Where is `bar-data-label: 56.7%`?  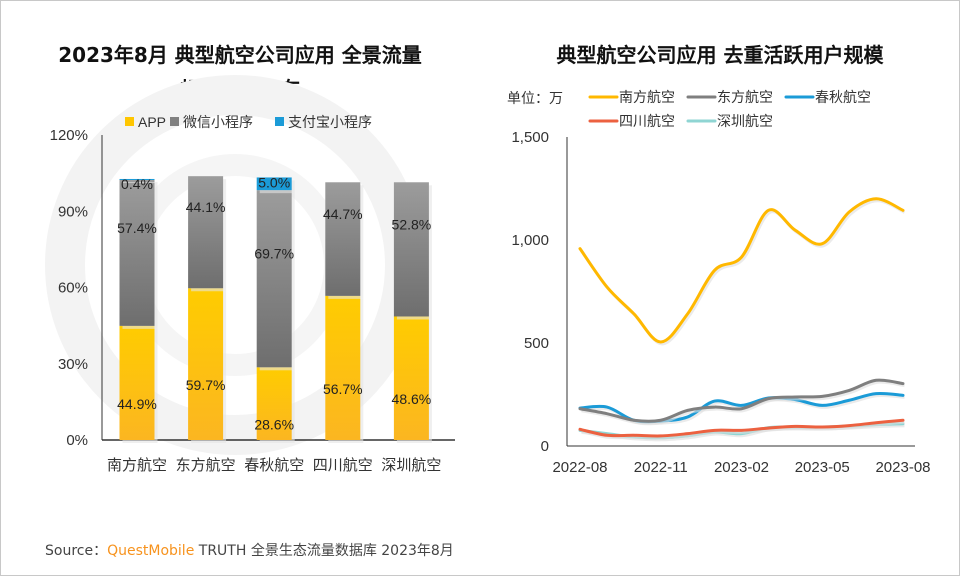 bar-data-label: 56.7% is located at coordinates (343, 389).